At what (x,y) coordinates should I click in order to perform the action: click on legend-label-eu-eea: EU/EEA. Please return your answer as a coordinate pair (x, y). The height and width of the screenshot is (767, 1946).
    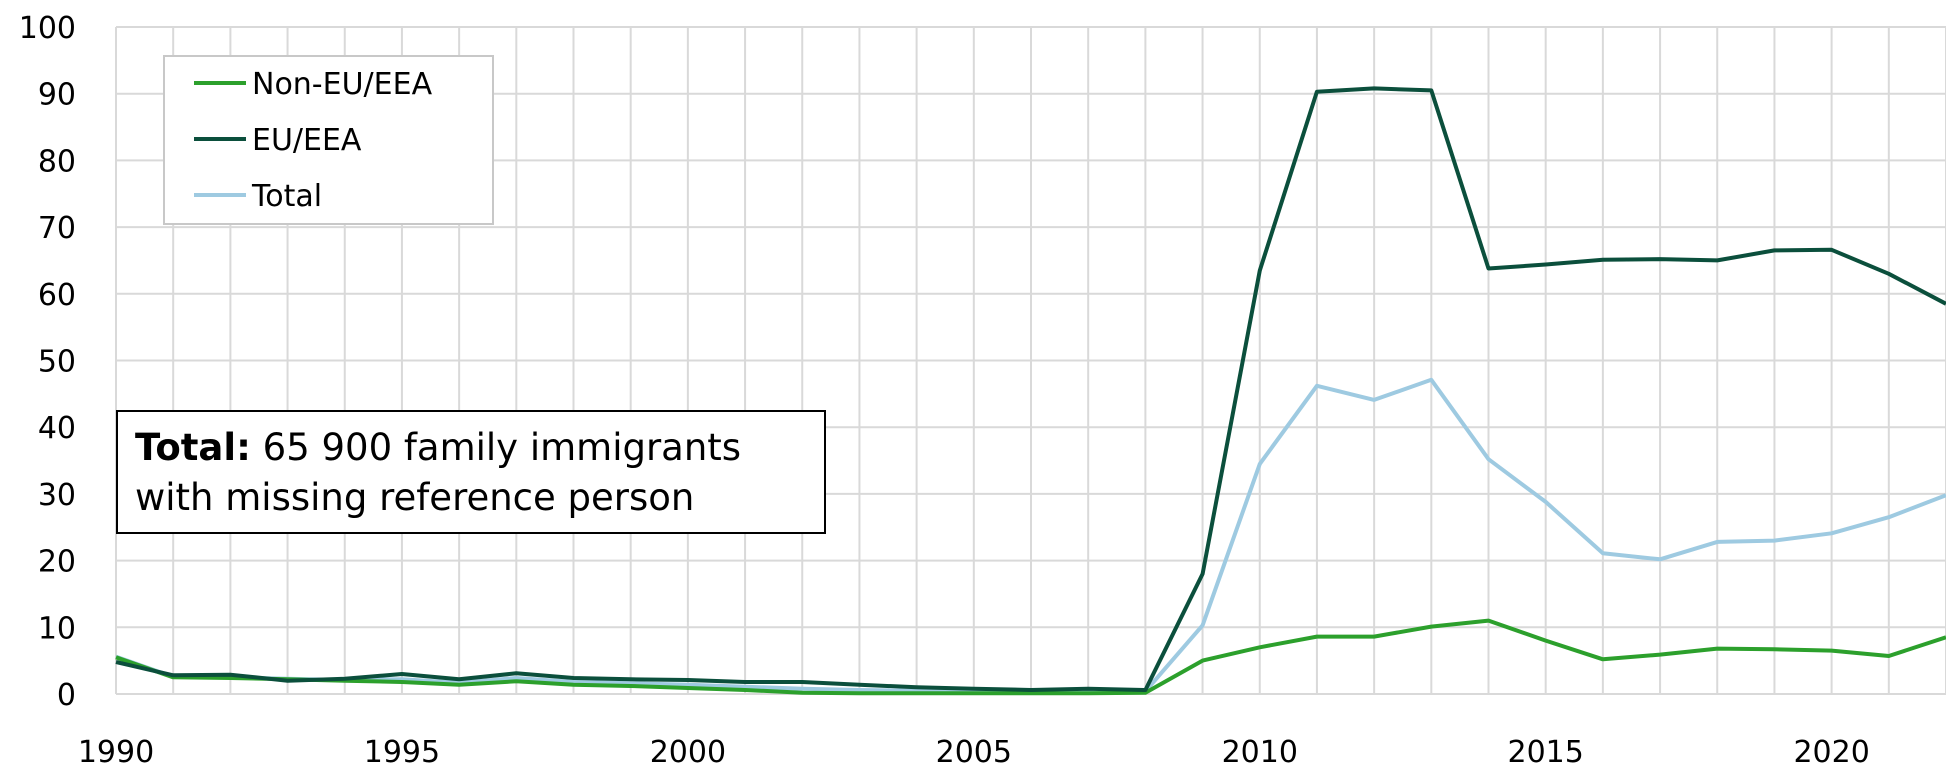
    Looking at the image, I should click on (307, 140).